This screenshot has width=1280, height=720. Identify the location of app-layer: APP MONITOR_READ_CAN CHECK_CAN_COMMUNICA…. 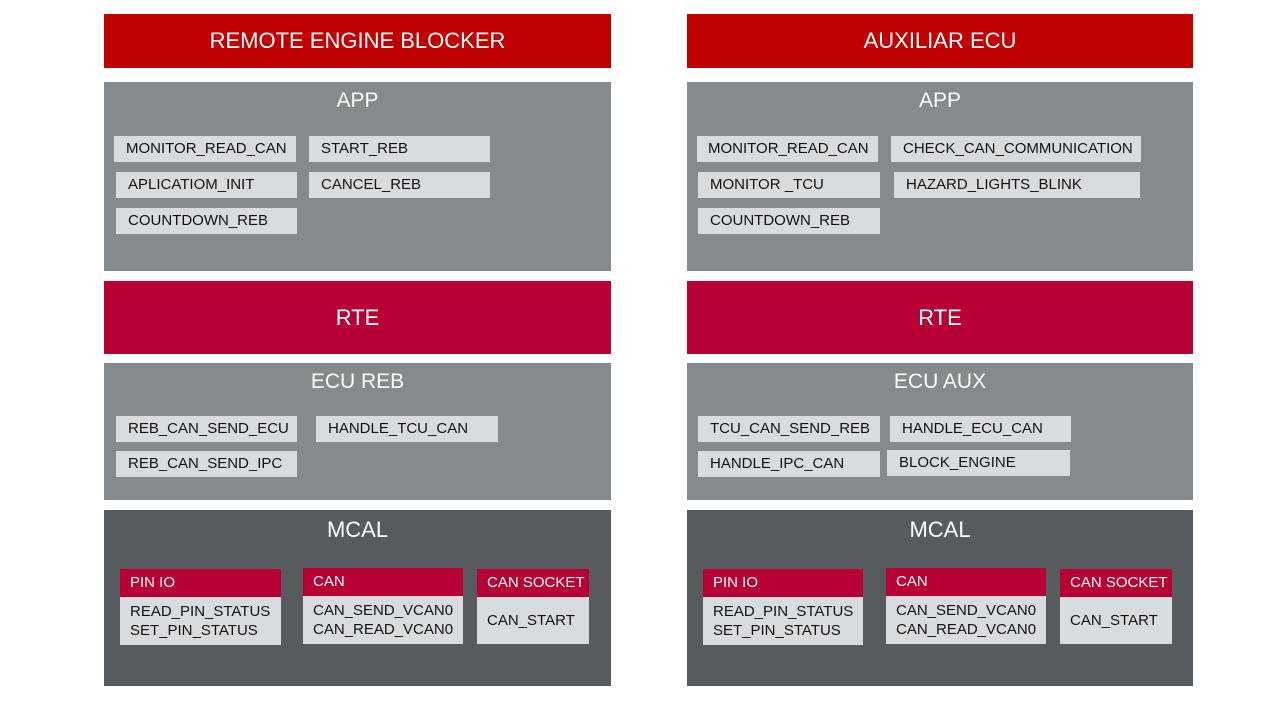
(940, 176).